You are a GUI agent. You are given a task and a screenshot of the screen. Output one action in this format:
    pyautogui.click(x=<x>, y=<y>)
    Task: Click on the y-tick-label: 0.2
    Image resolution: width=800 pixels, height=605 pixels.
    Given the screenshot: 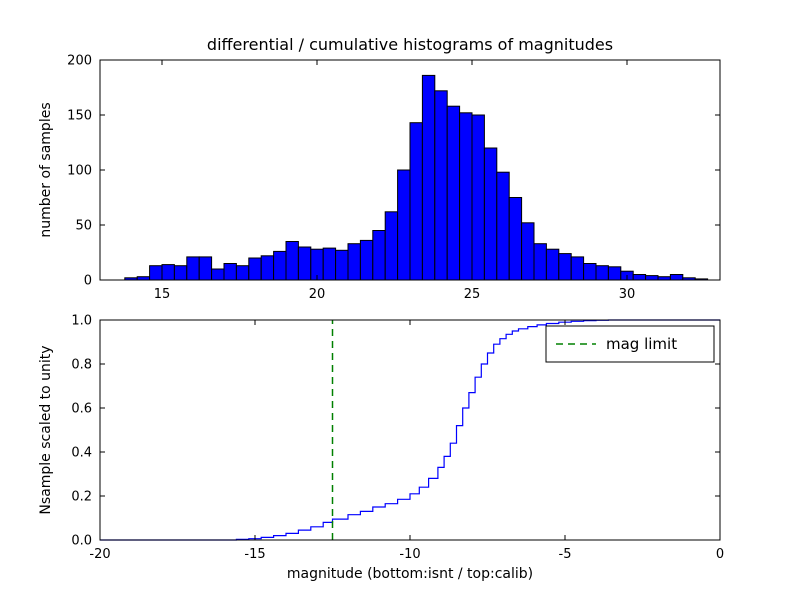 What is the action you would take?
    pyautogui.click(x=81, y=497)
    